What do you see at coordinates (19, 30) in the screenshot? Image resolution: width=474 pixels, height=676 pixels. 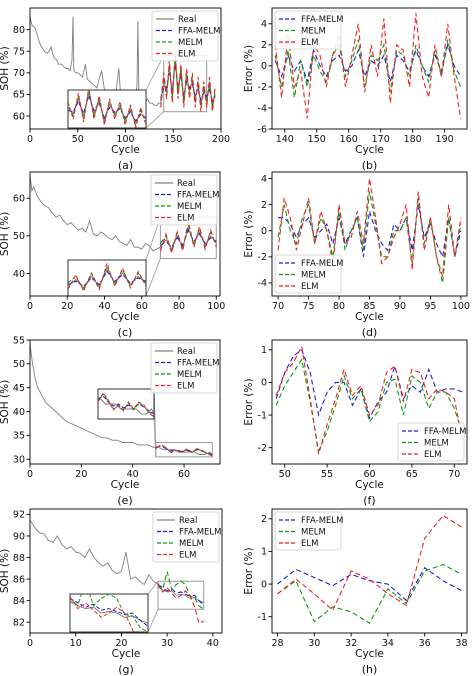 I see `y-tick-label: 80` at bounding box center [19, 30].